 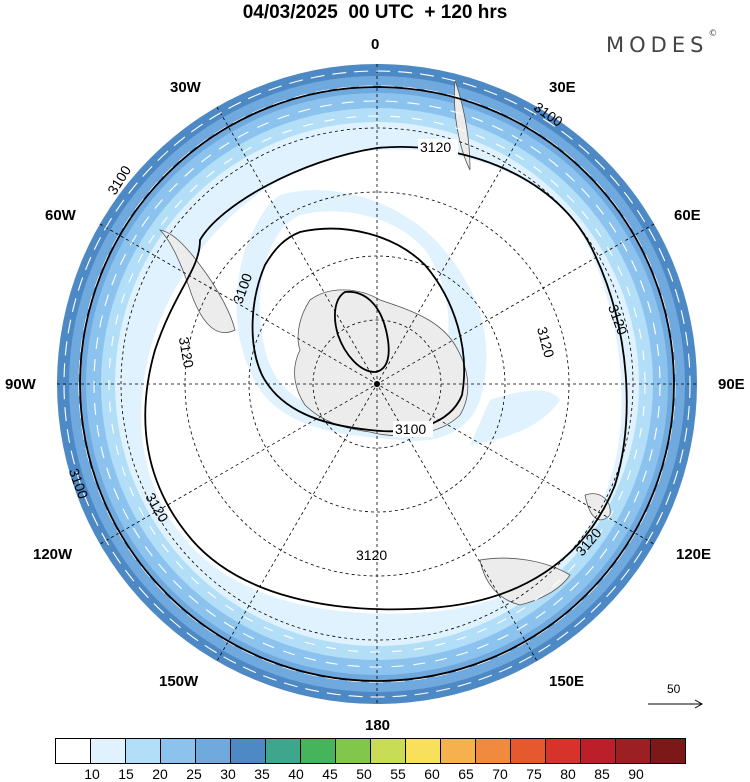 What do you see at coordinates (197, 281) in the screenshot?
I see `south-america` at bounding box center [197, 281].